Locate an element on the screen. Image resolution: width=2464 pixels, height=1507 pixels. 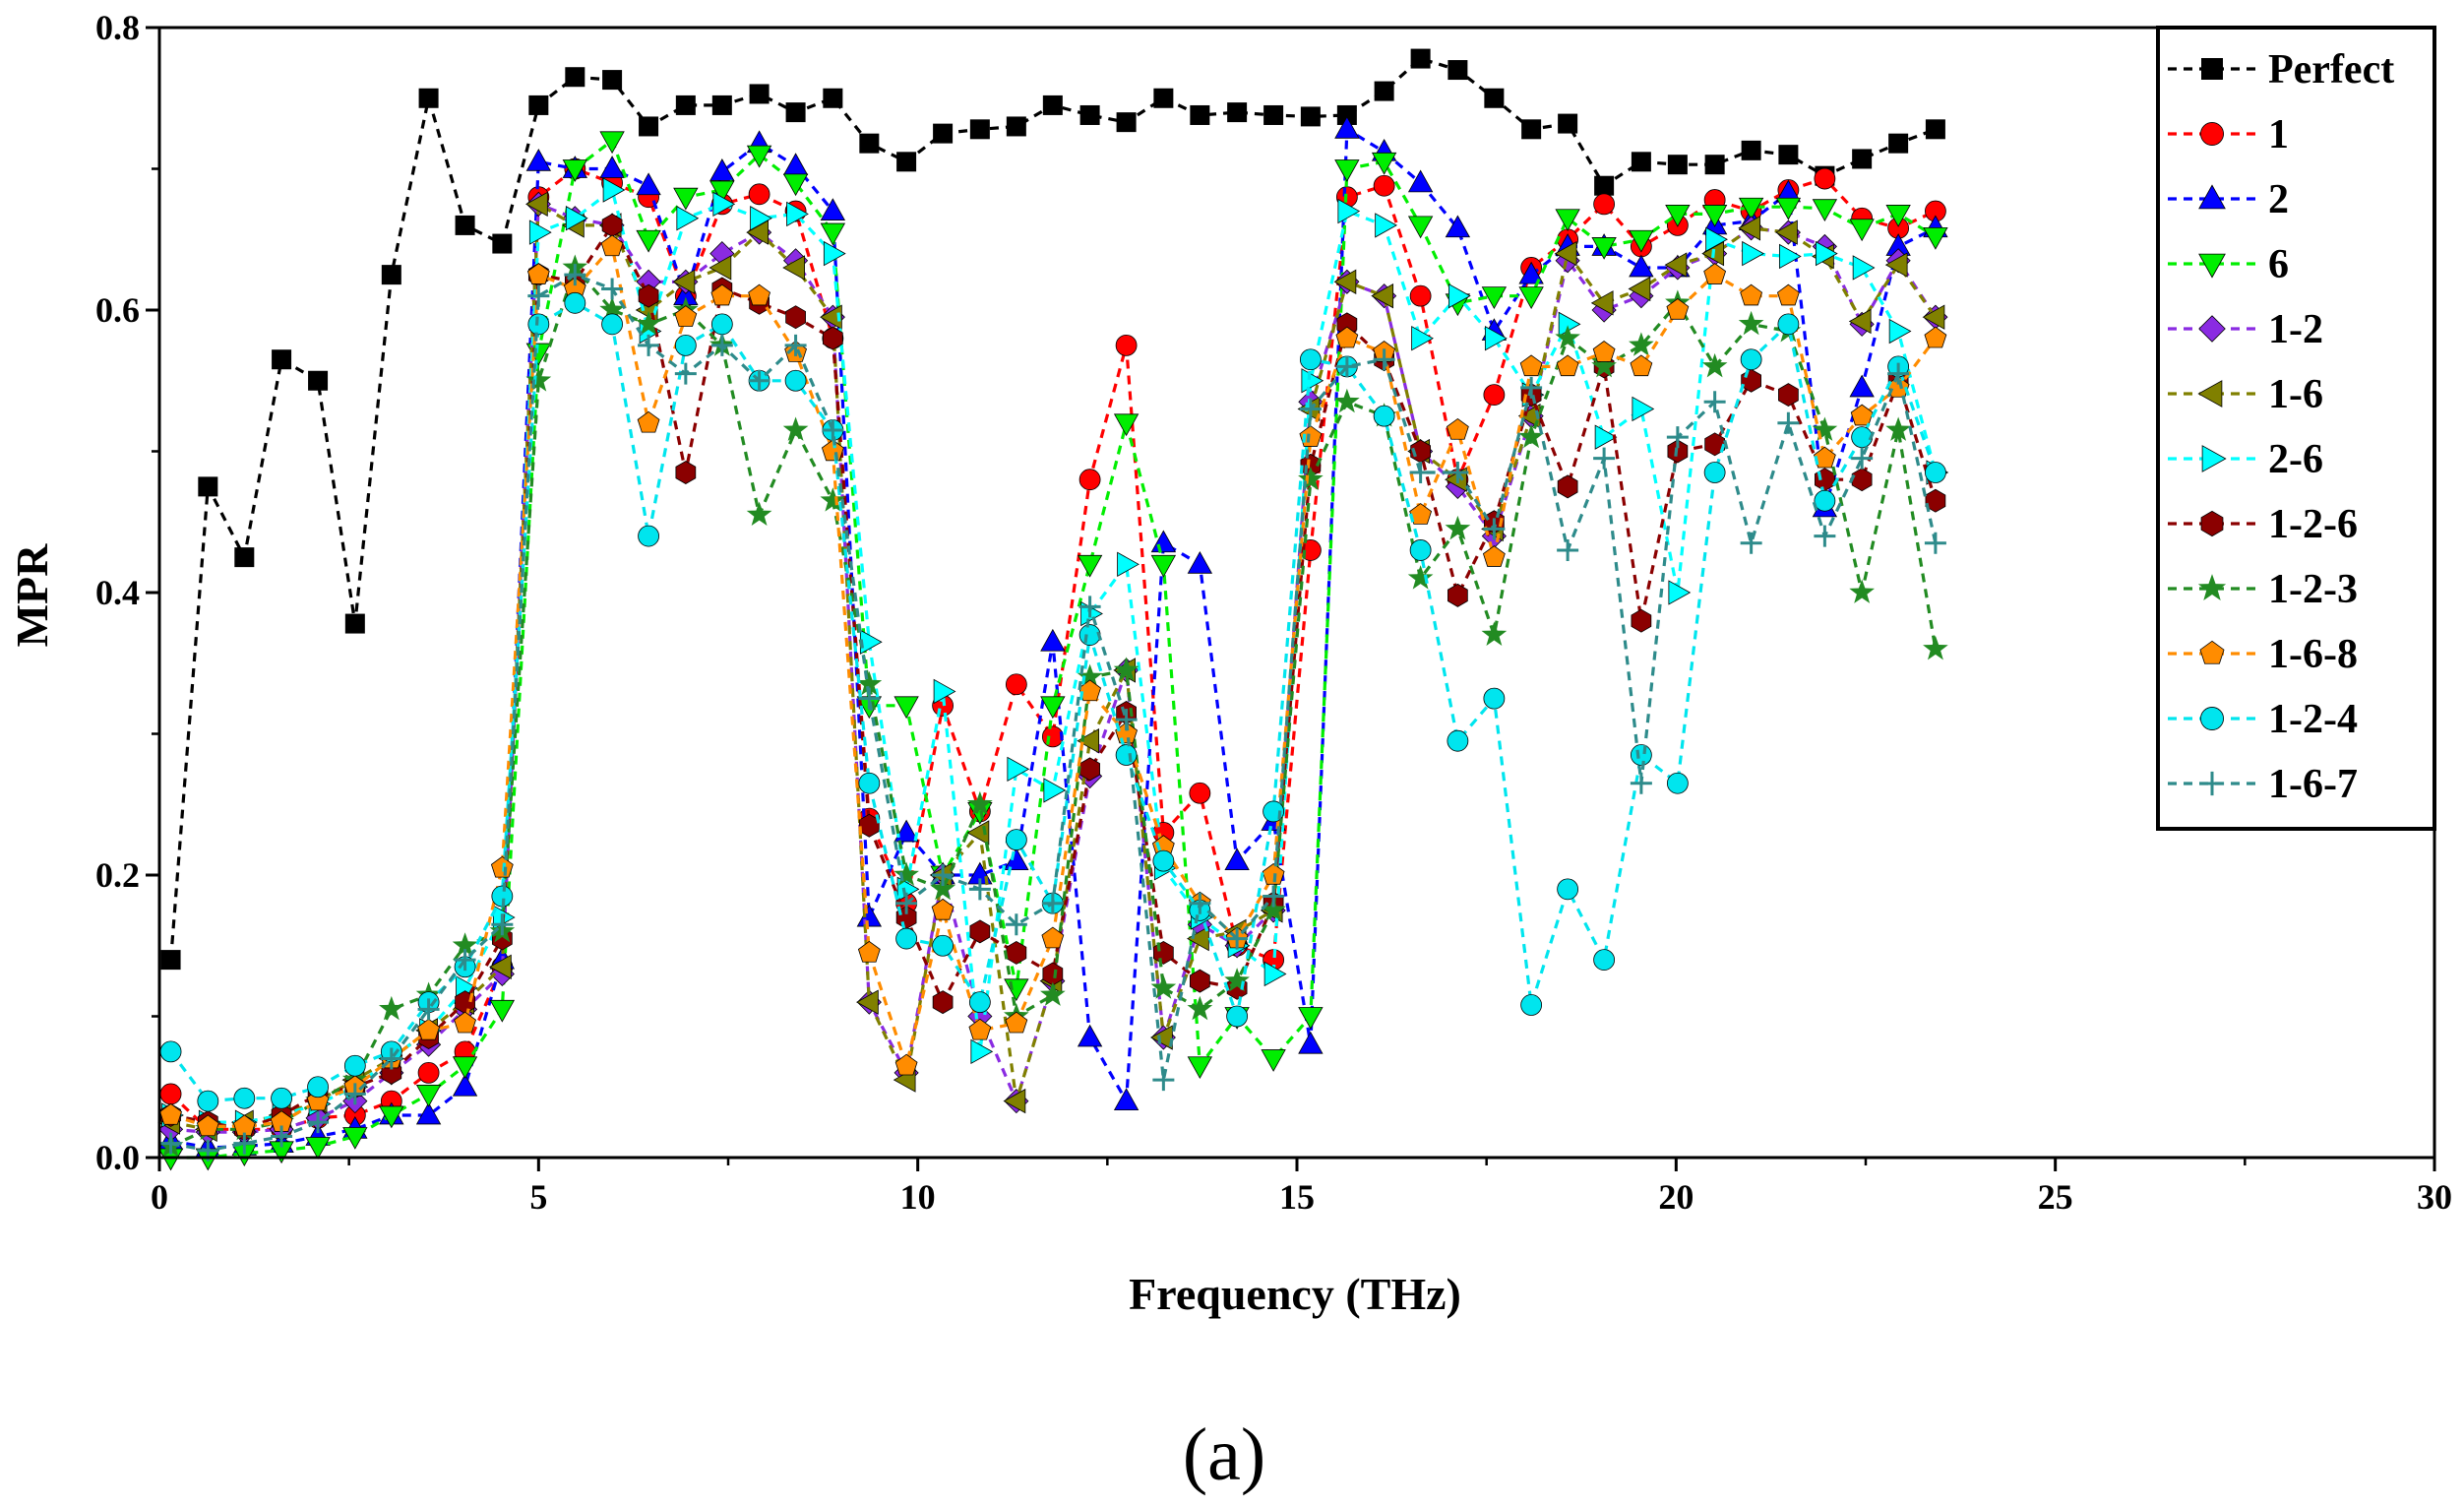
legend-label-Perfect: Perfect is located at coordinates (2331, 70).